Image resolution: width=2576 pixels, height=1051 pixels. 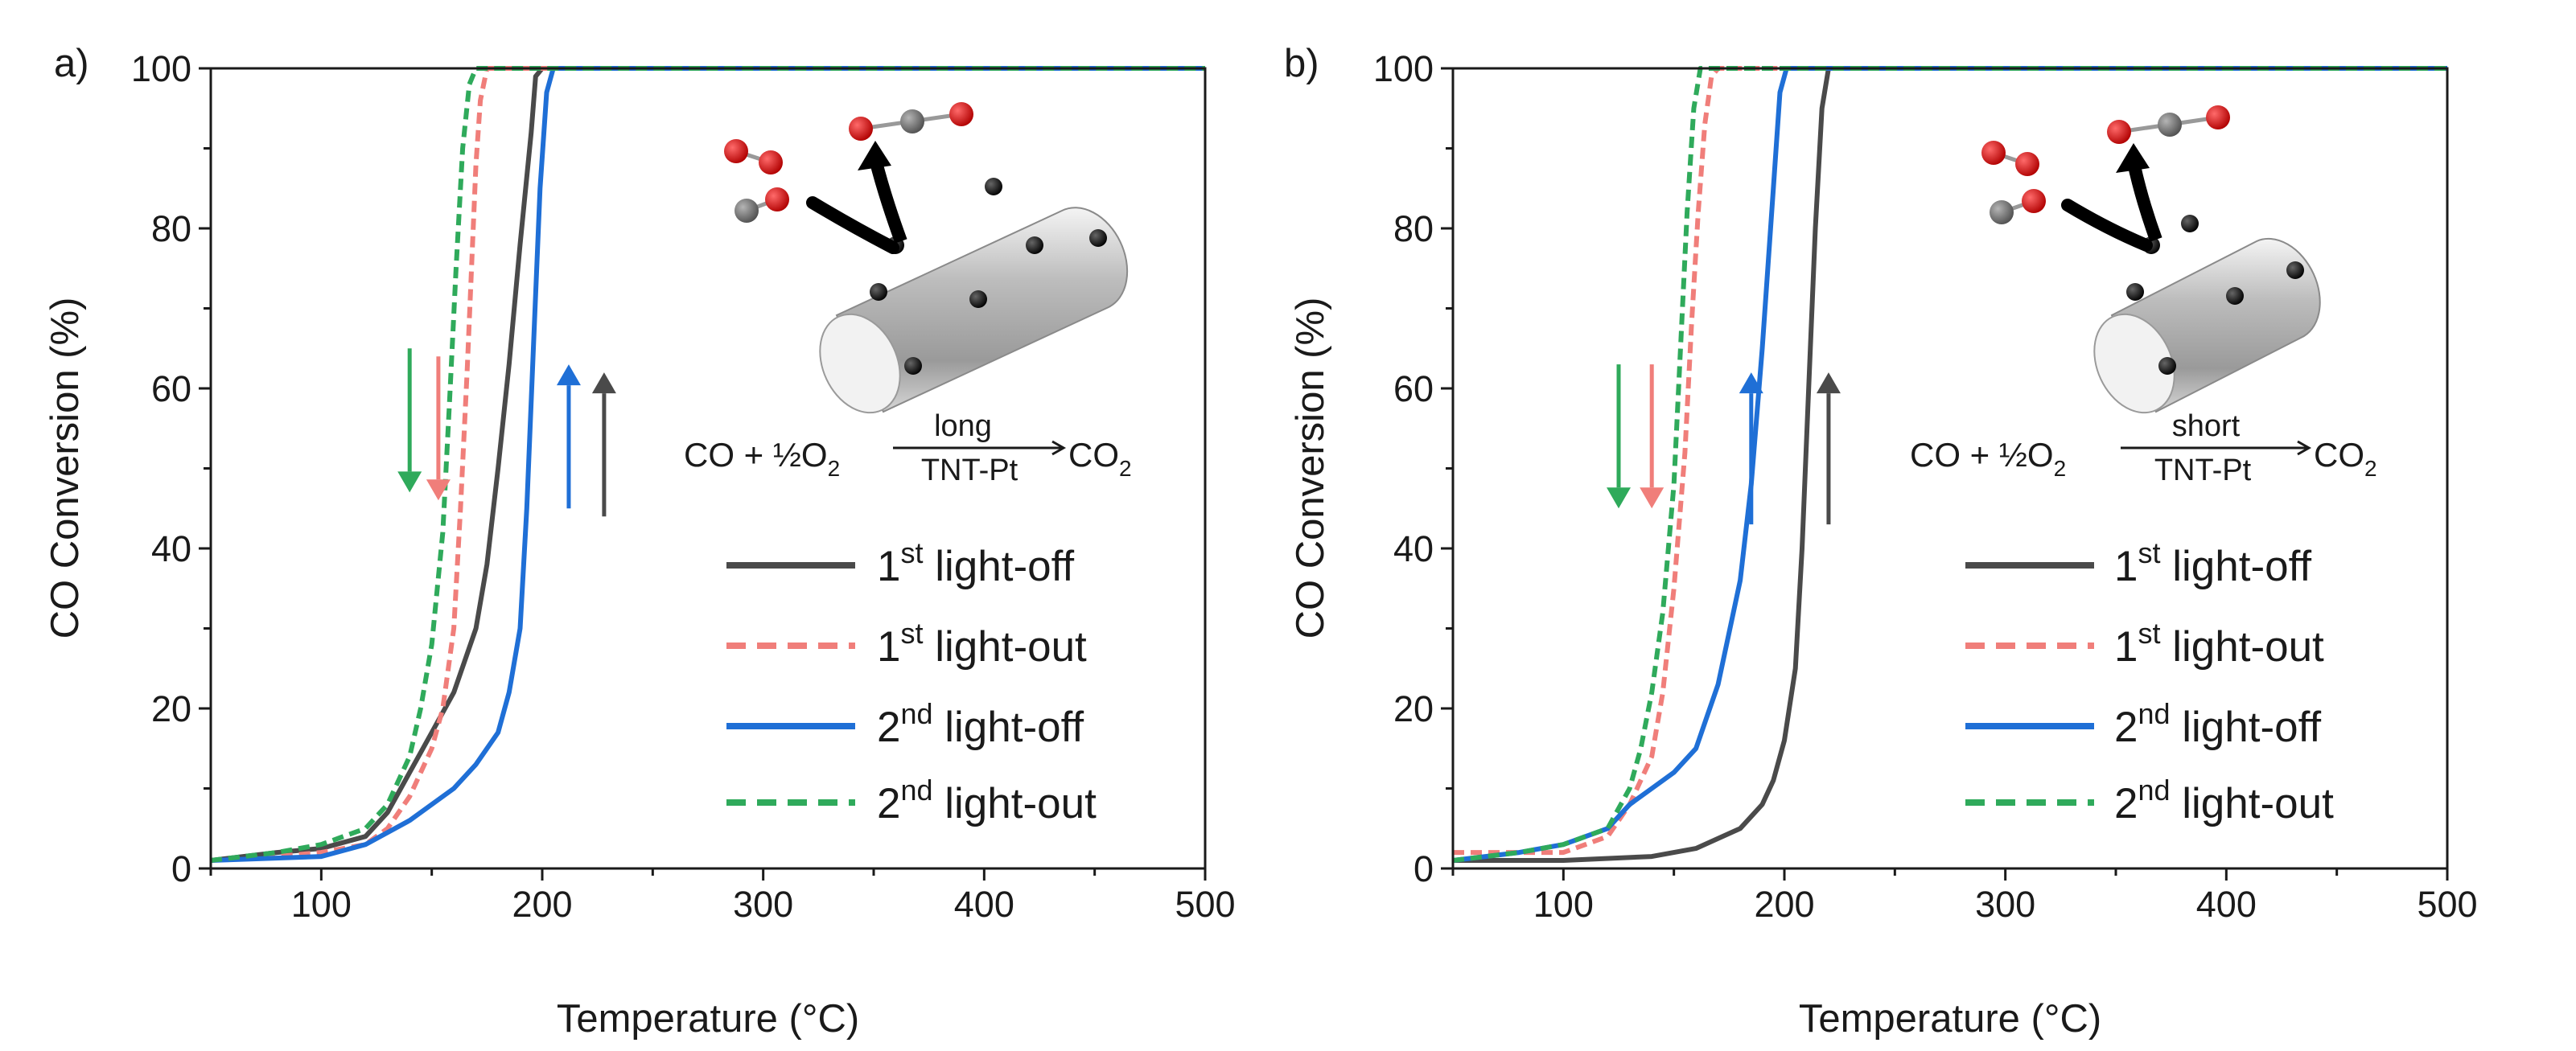 What do you see at coordinates (834, 468) in the screenshot?
I see `eq-lhs-subscript: 2` at bounding box center [834, 468].